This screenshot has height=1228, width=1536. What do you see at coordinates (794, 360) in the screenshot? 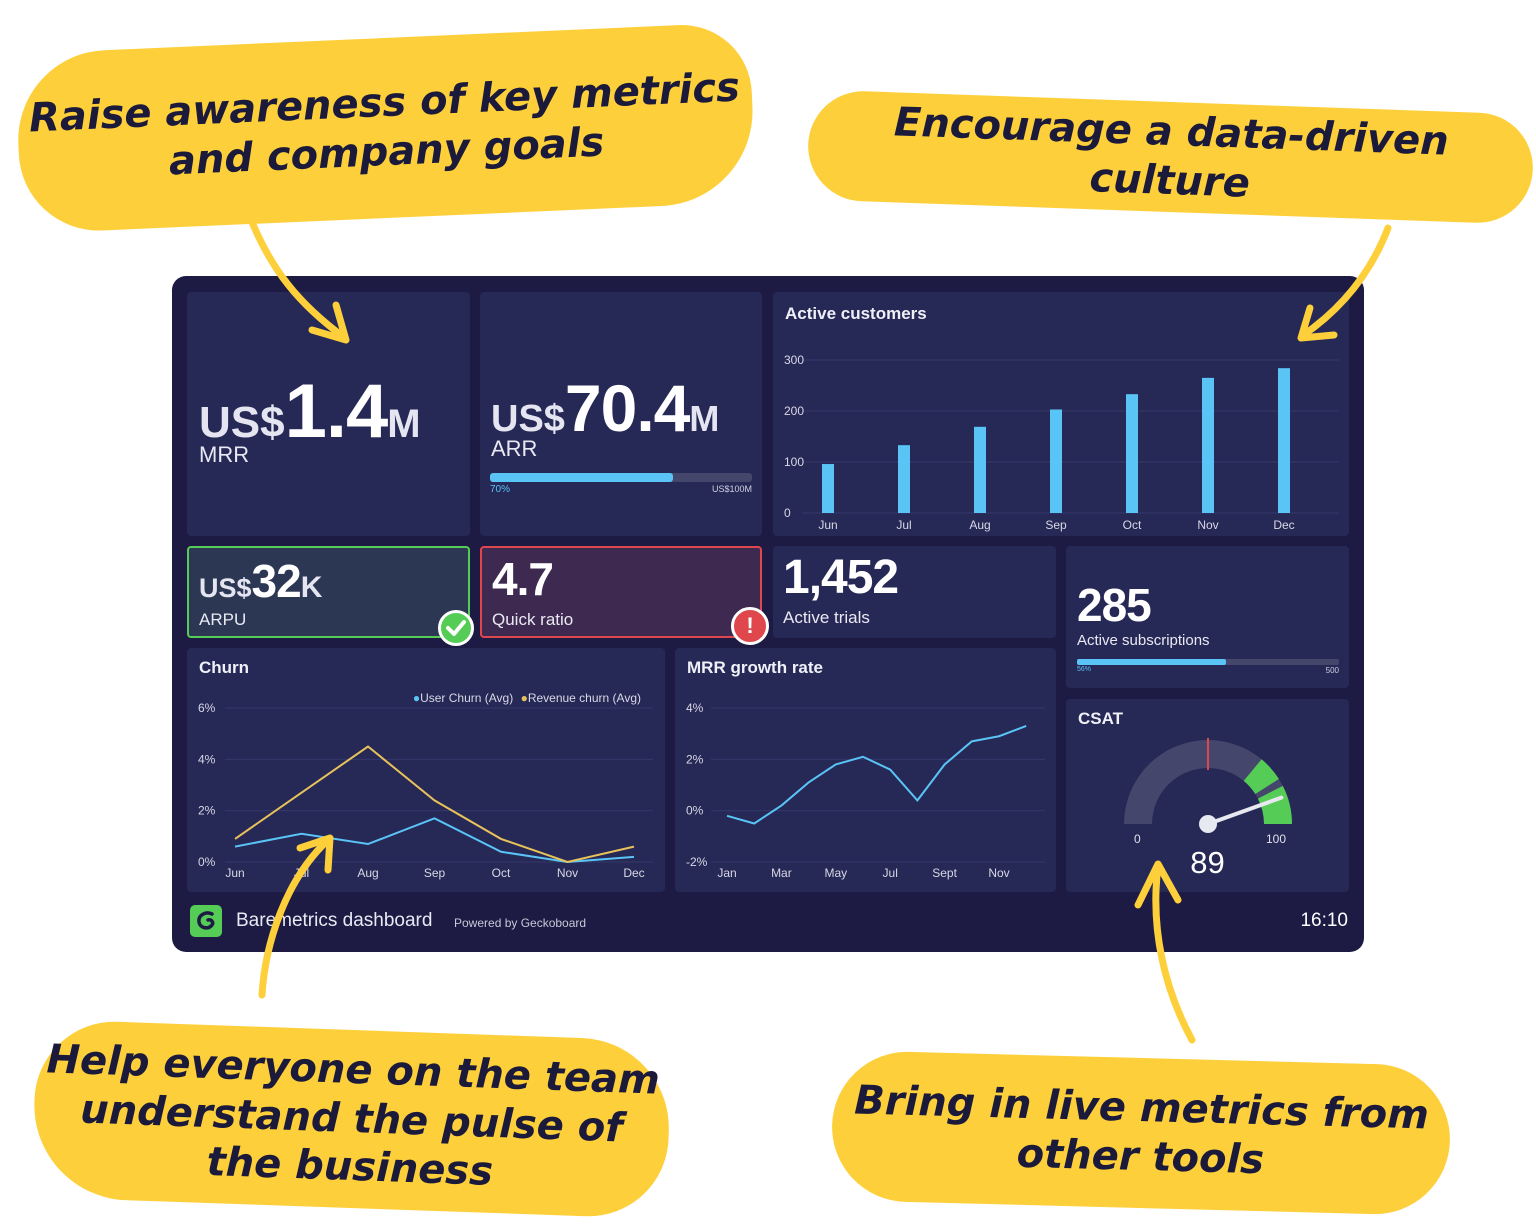
I see `y-tick-label: 300` at bounding box center [794, 360].